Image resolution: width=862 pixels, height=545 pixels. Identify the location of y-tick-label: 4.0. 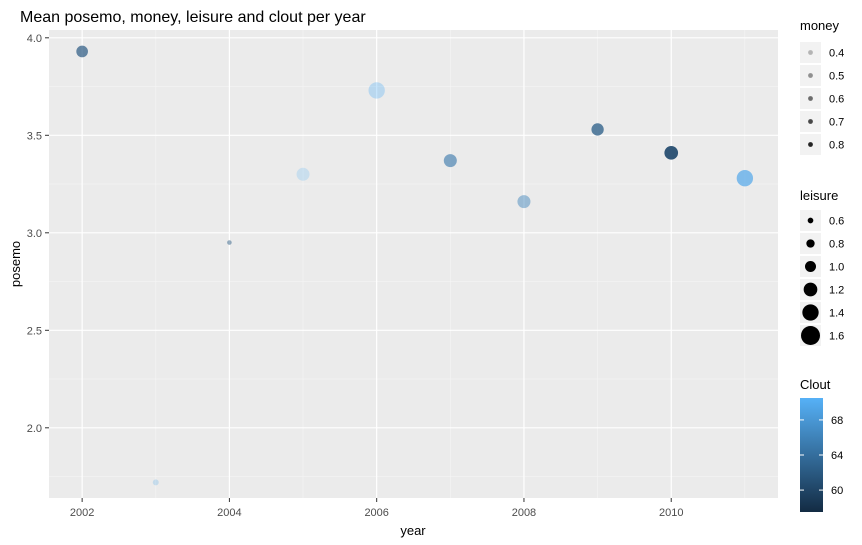
(34, 39).